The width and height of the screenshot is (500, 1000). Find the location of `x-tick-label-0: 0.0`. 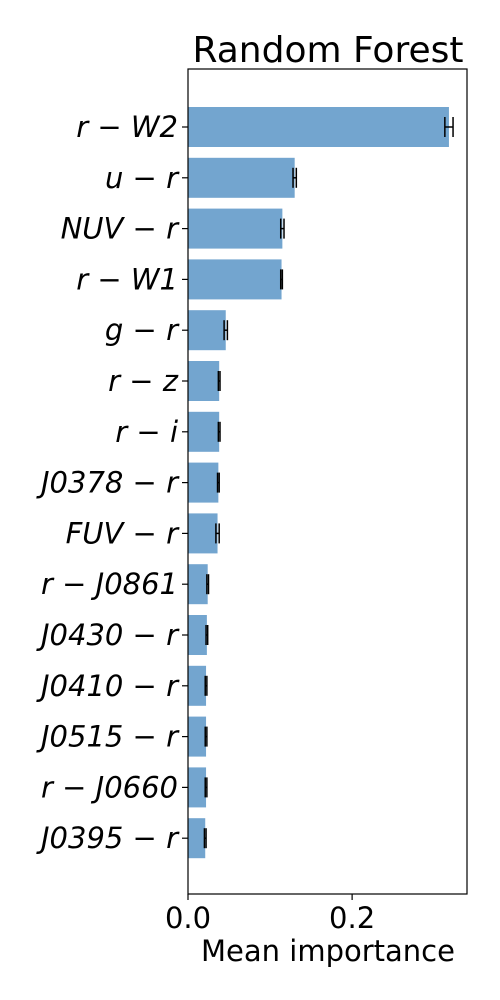

x-tick-label-0: 0.0 is located at coordinates (188, 918).